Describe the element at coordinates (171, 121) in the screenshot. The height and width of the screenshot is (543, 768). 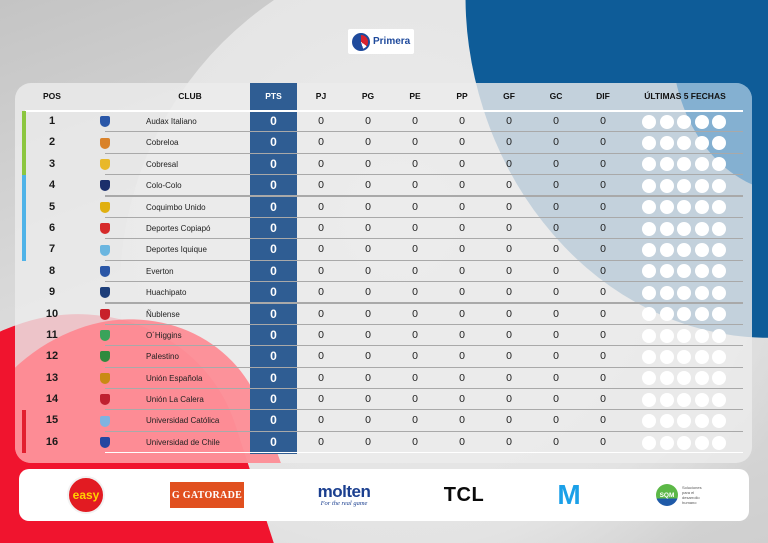
I see `club-name: Audax Italiano` at that location.